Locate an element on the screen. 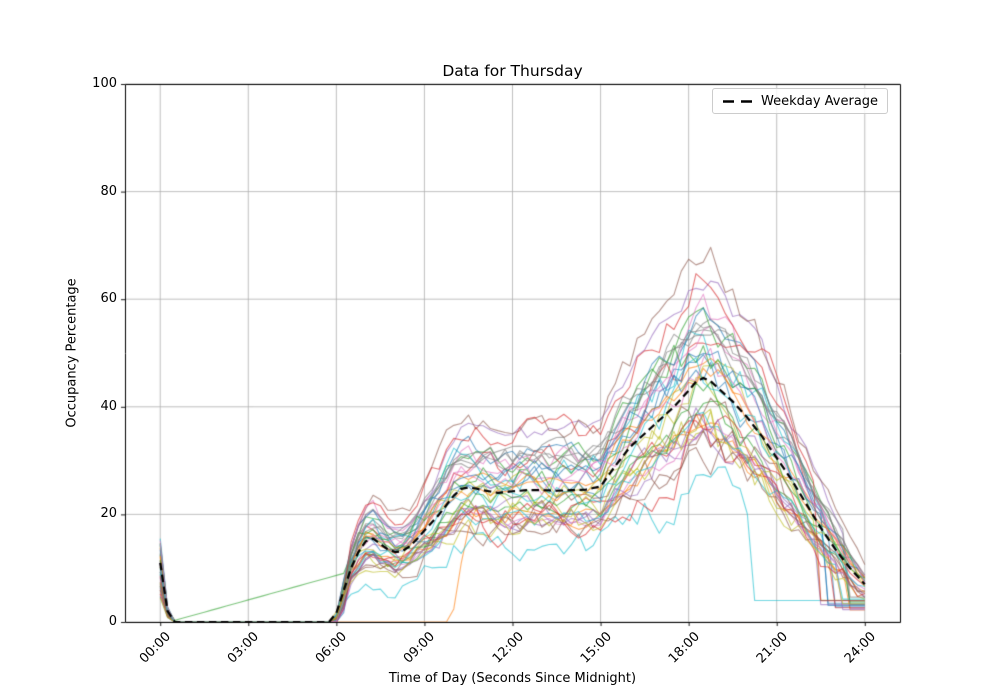 This screenshot has width=1000, height=700. chart-title: Data for Thursday is located at coordinates (512, 71).